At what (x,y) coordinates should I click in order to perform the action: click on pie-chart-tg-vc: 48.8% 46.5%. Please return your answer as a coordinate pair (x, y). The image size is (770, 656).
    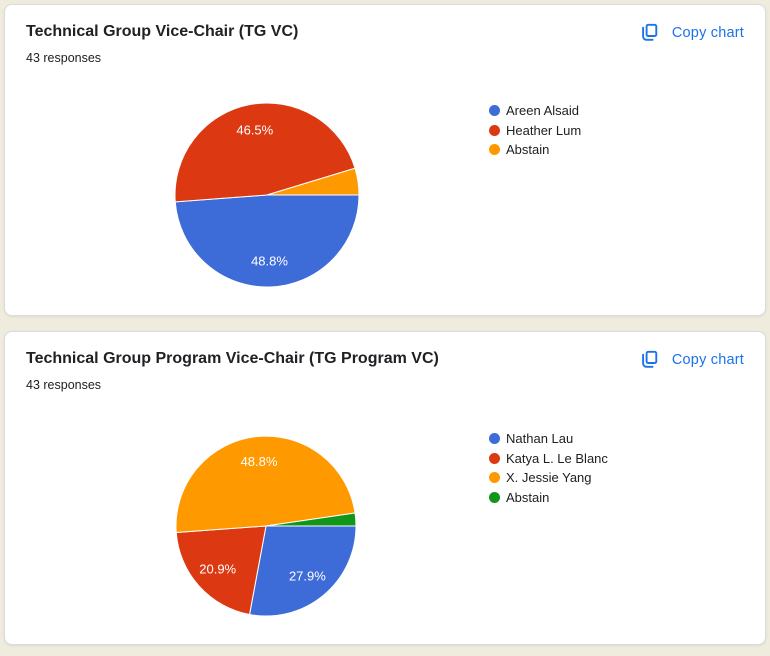
    Looking at the image, I should click on (267, 195).